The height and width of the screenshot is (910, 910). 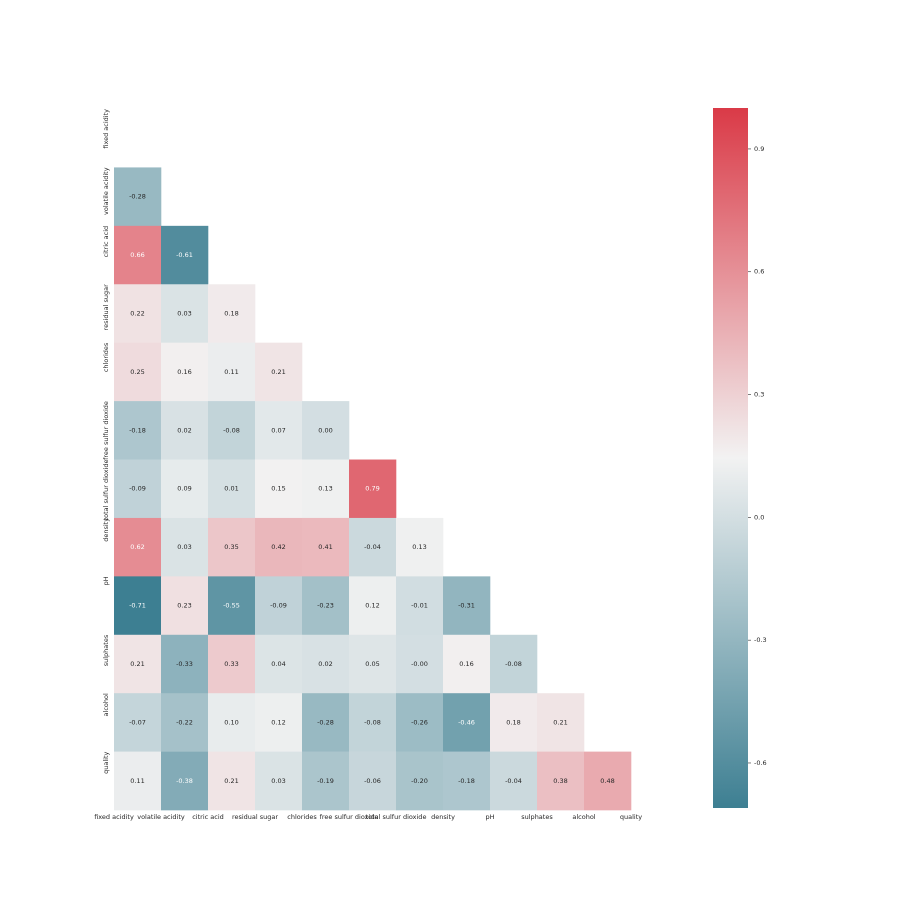 I want to click on x-tick-label: sulphates, so click(x=537, y=817).